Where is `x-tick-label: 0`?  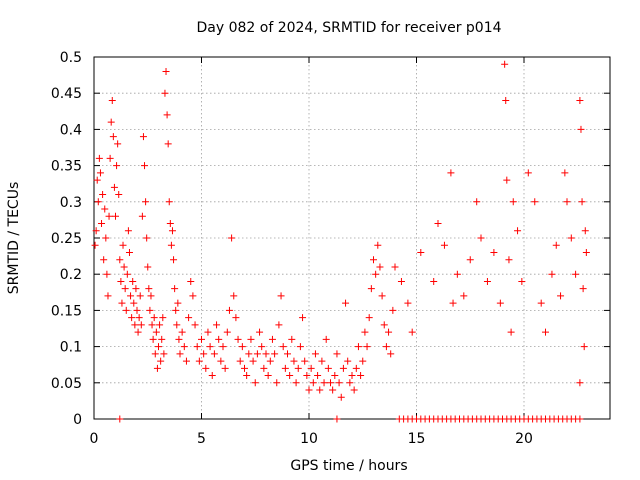 x-tick-label: 0 is located at coordinates (94, 439).